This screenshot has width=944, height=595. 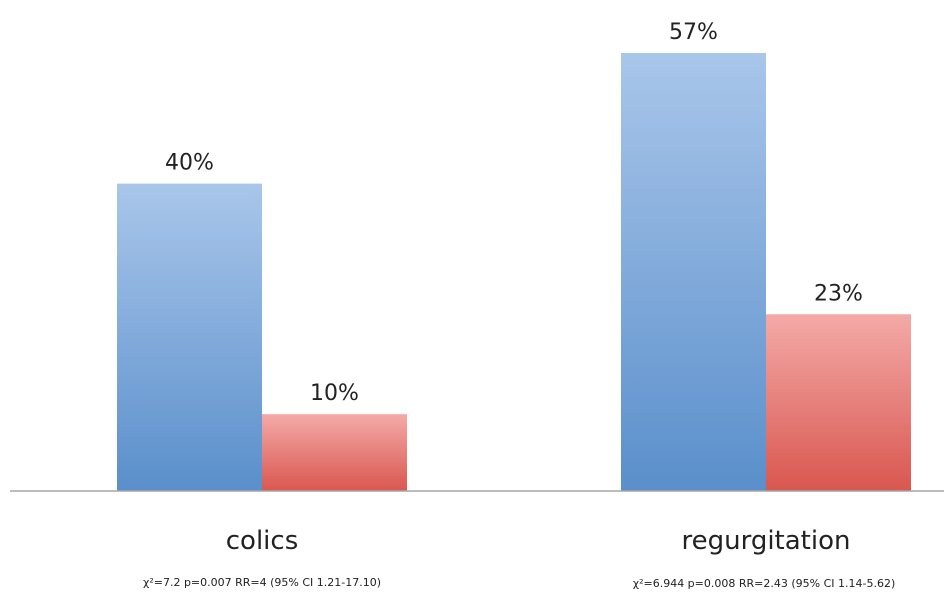 I want to click on data-label-regurgitation-series-2: 23%, so click(x=838, y=293).